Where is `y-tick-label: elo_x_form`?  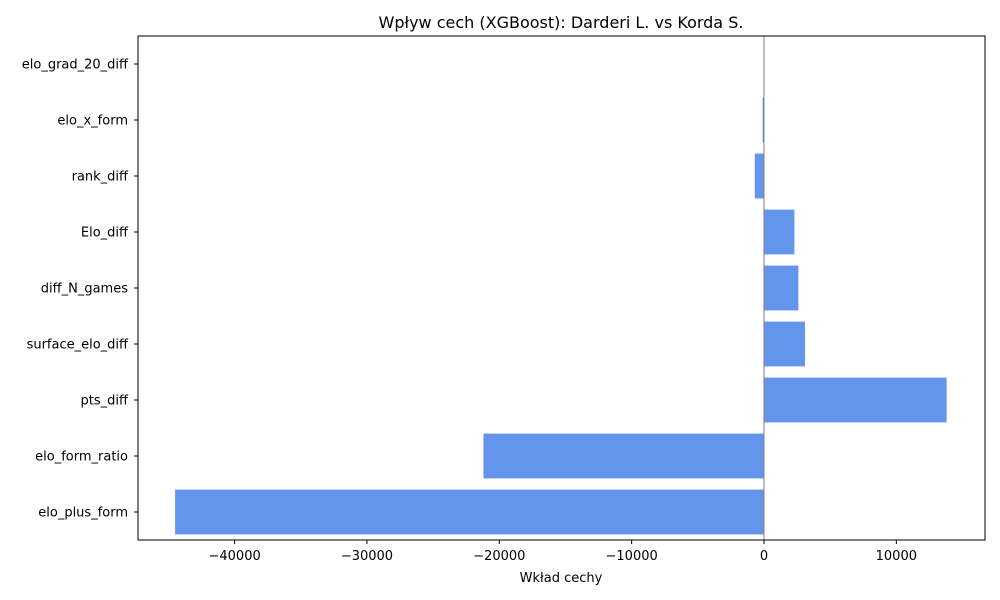
y-tick-label: elo_x_form is located at coordinates (92, 121).